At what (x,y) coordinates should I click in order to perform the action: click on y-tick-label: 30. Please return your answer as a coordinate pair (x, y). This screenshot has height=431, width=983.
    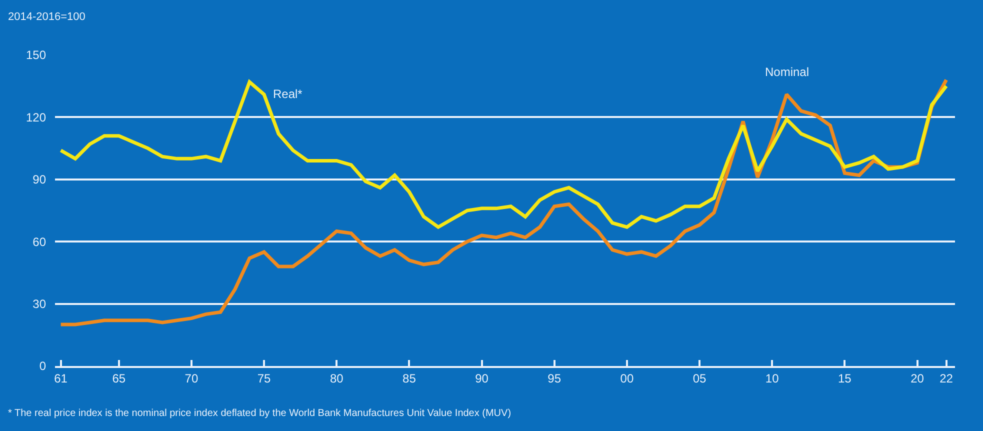
    Looking at the image, I should click on (39, 304).